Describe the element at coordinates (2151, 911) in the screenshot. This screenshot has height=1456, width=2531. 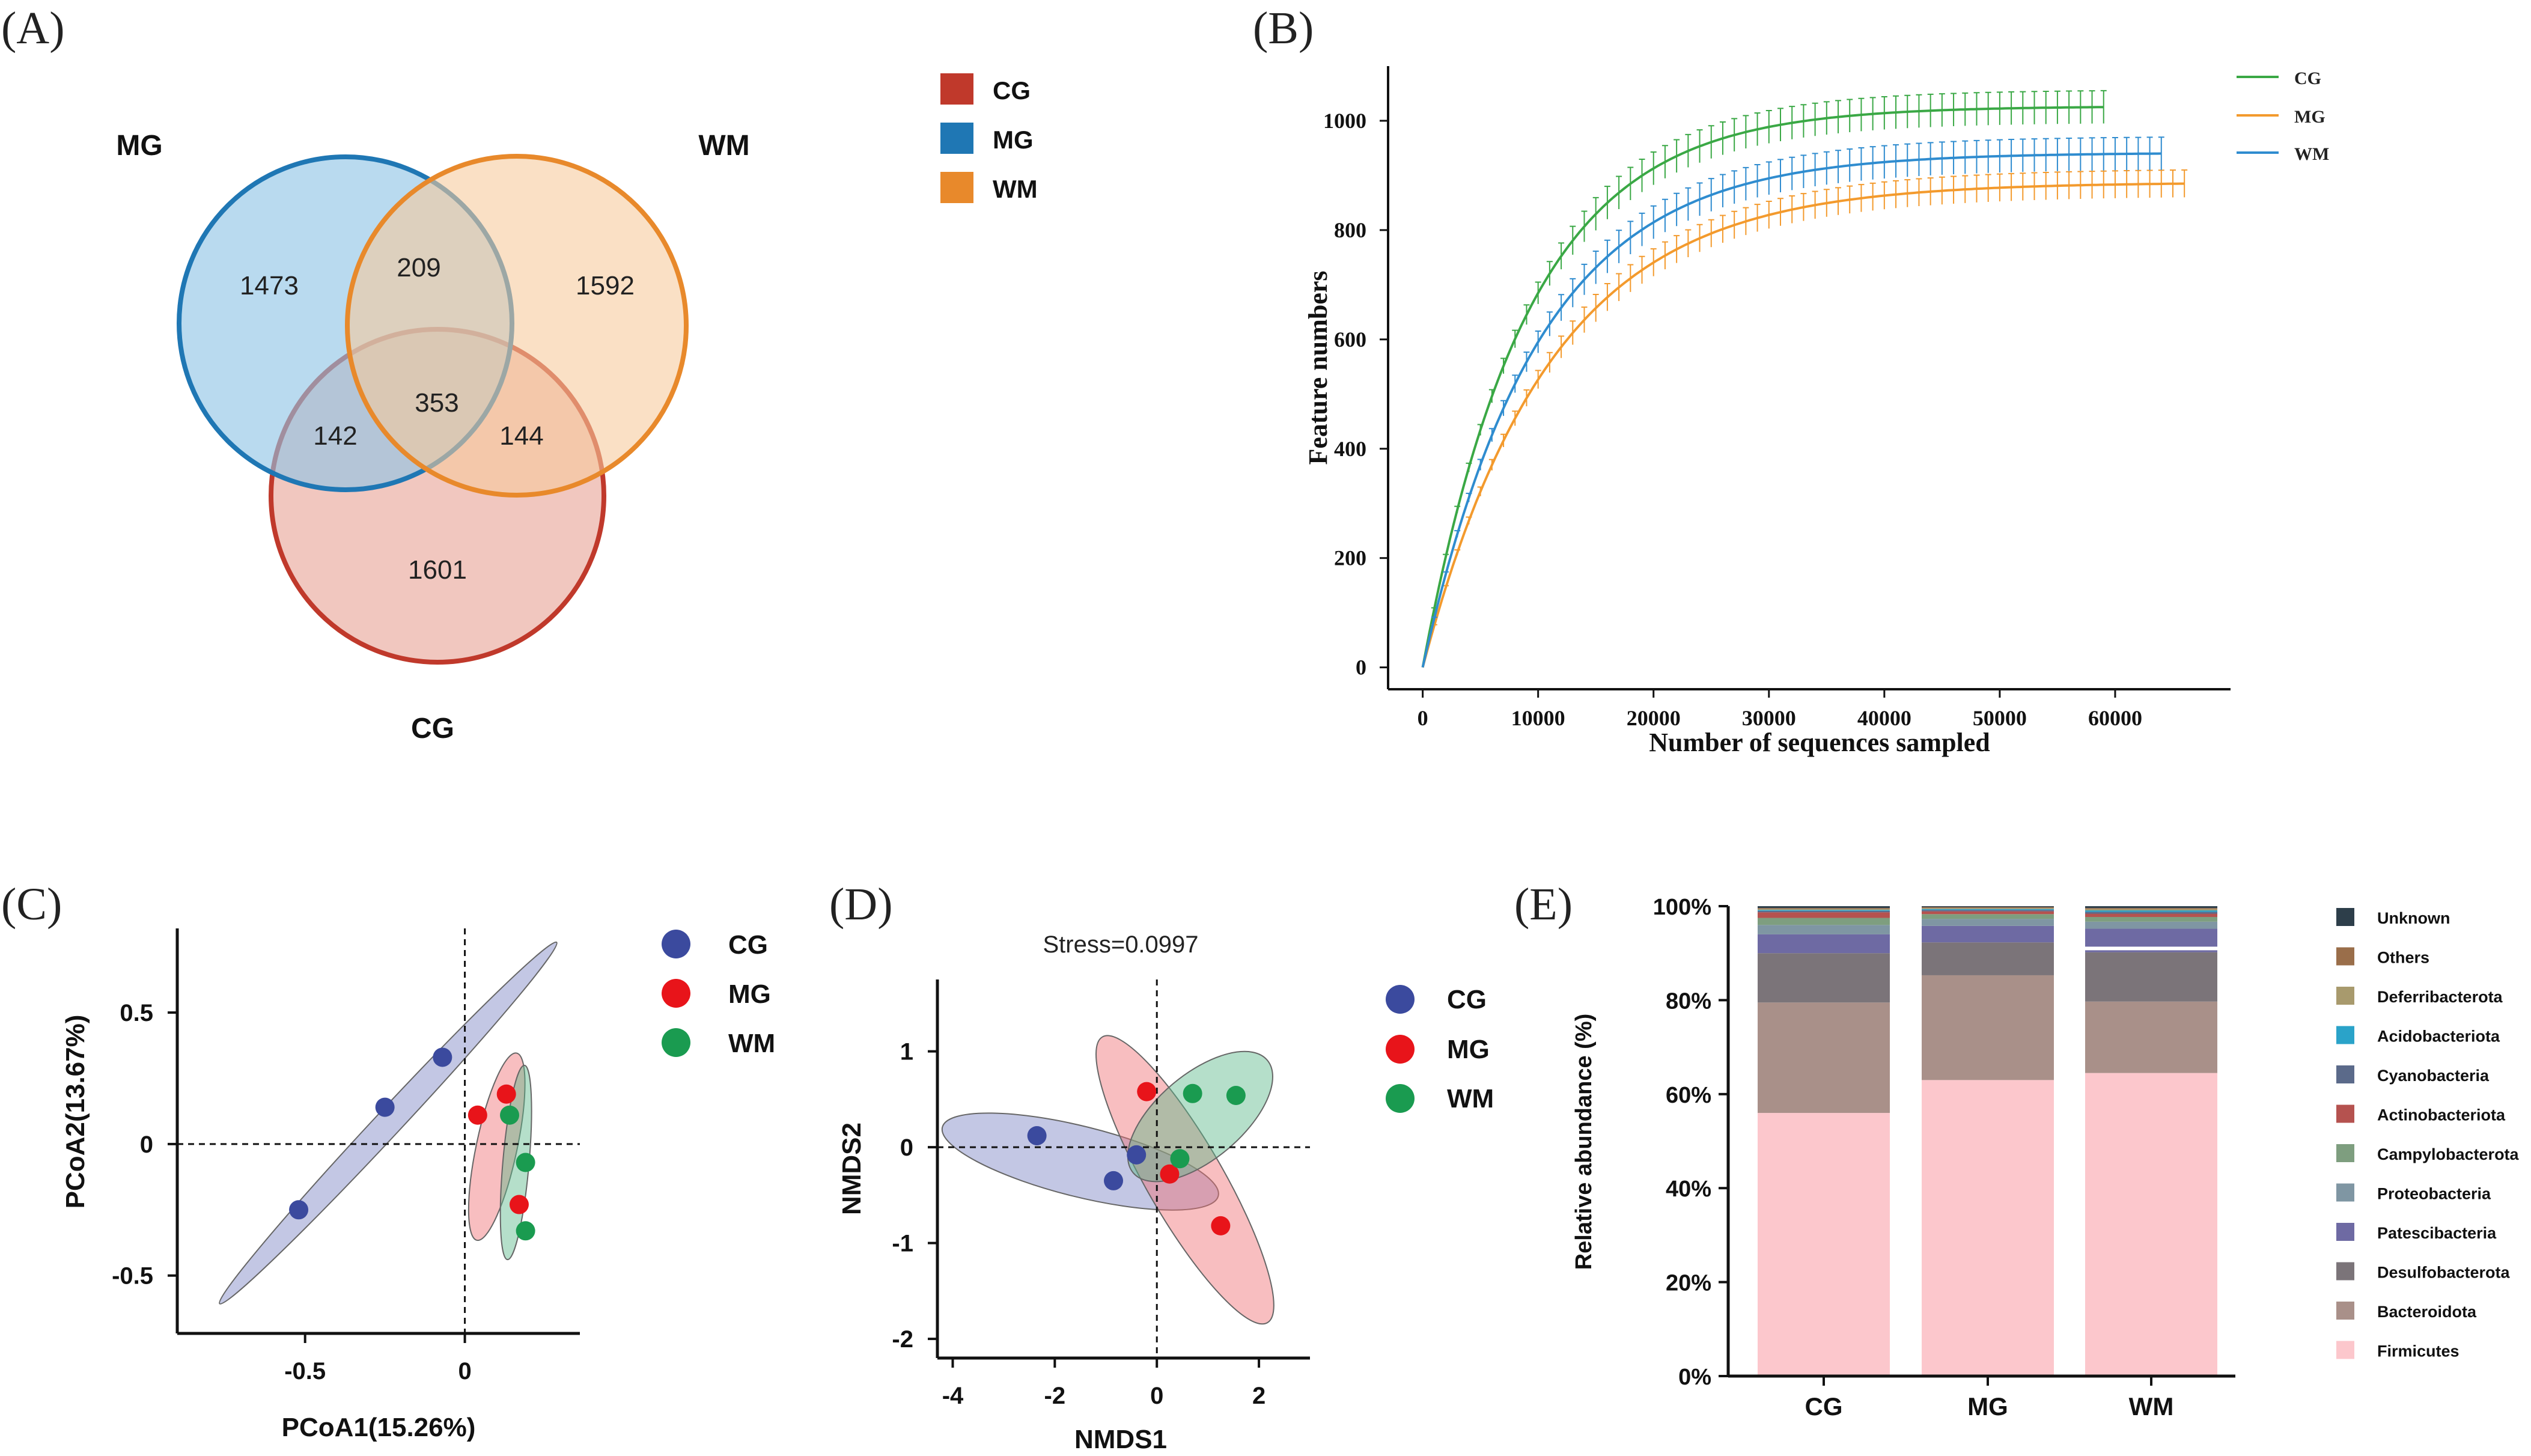
I see `abundance-bar-segment-acidobacteriota` at that location.